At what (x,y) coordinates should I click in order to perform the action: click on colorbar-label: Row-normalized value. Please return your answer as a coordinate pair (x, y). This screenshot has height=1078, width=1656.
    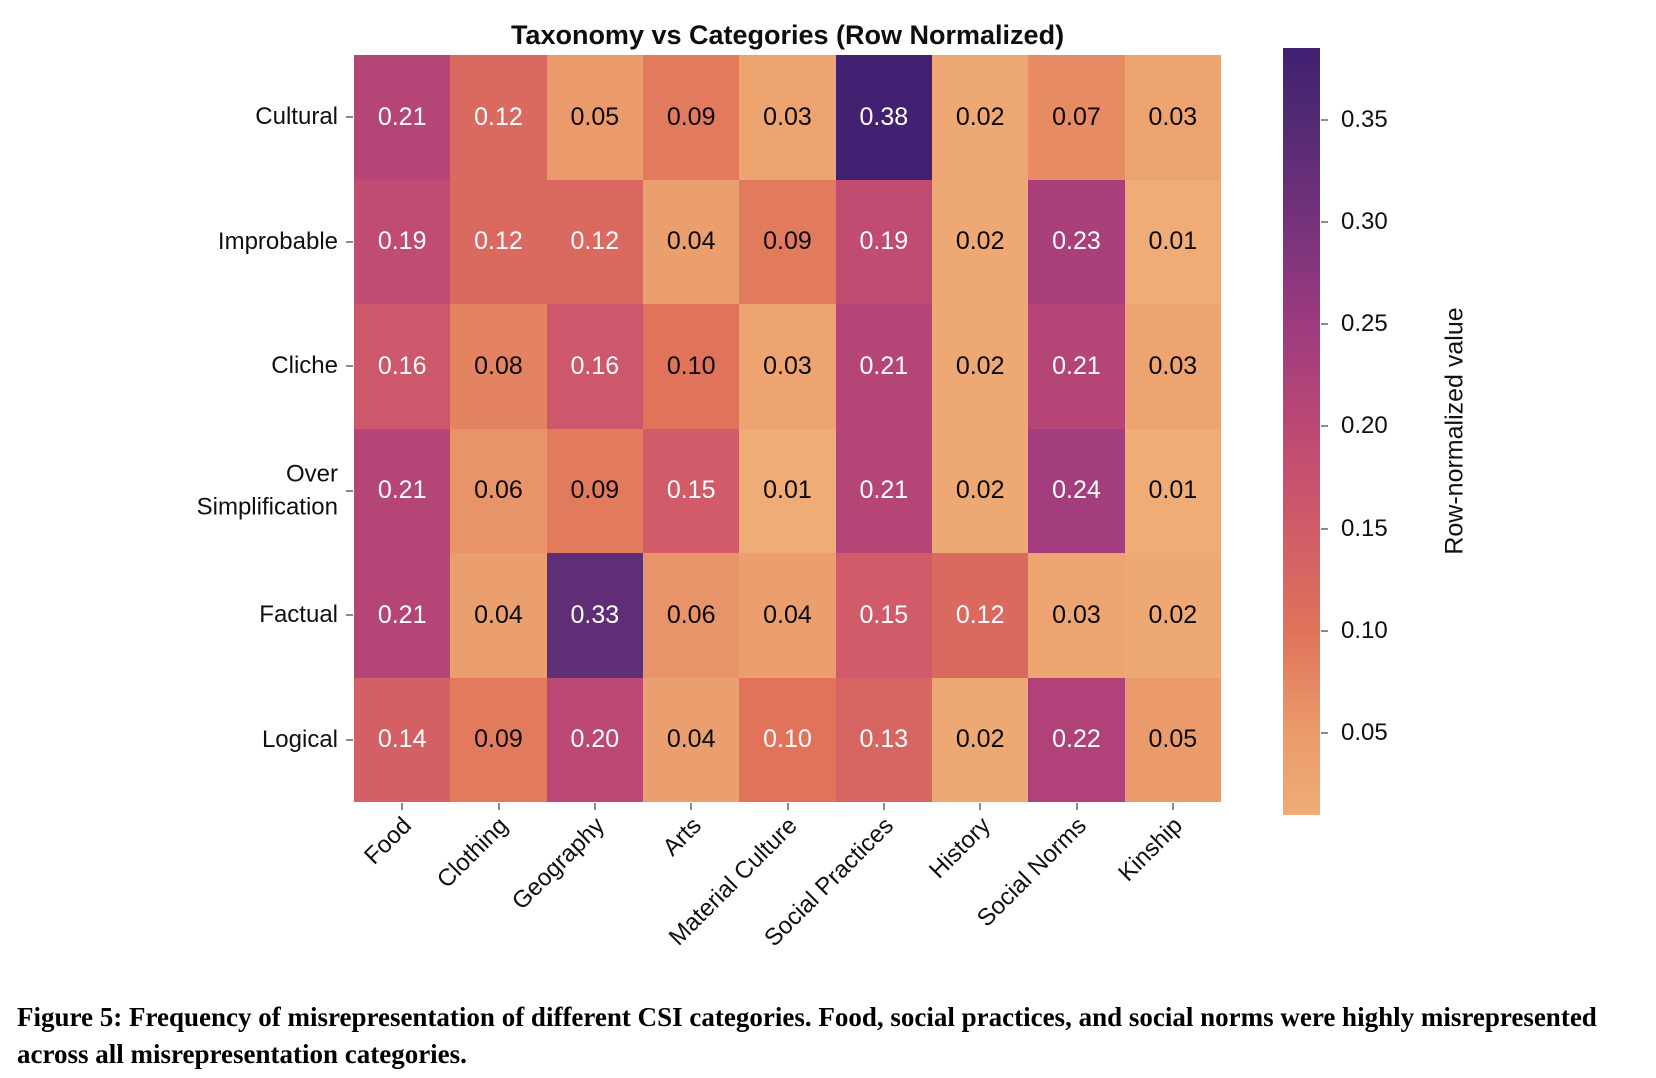
    Looking at the image, I should click on (1454, 431).